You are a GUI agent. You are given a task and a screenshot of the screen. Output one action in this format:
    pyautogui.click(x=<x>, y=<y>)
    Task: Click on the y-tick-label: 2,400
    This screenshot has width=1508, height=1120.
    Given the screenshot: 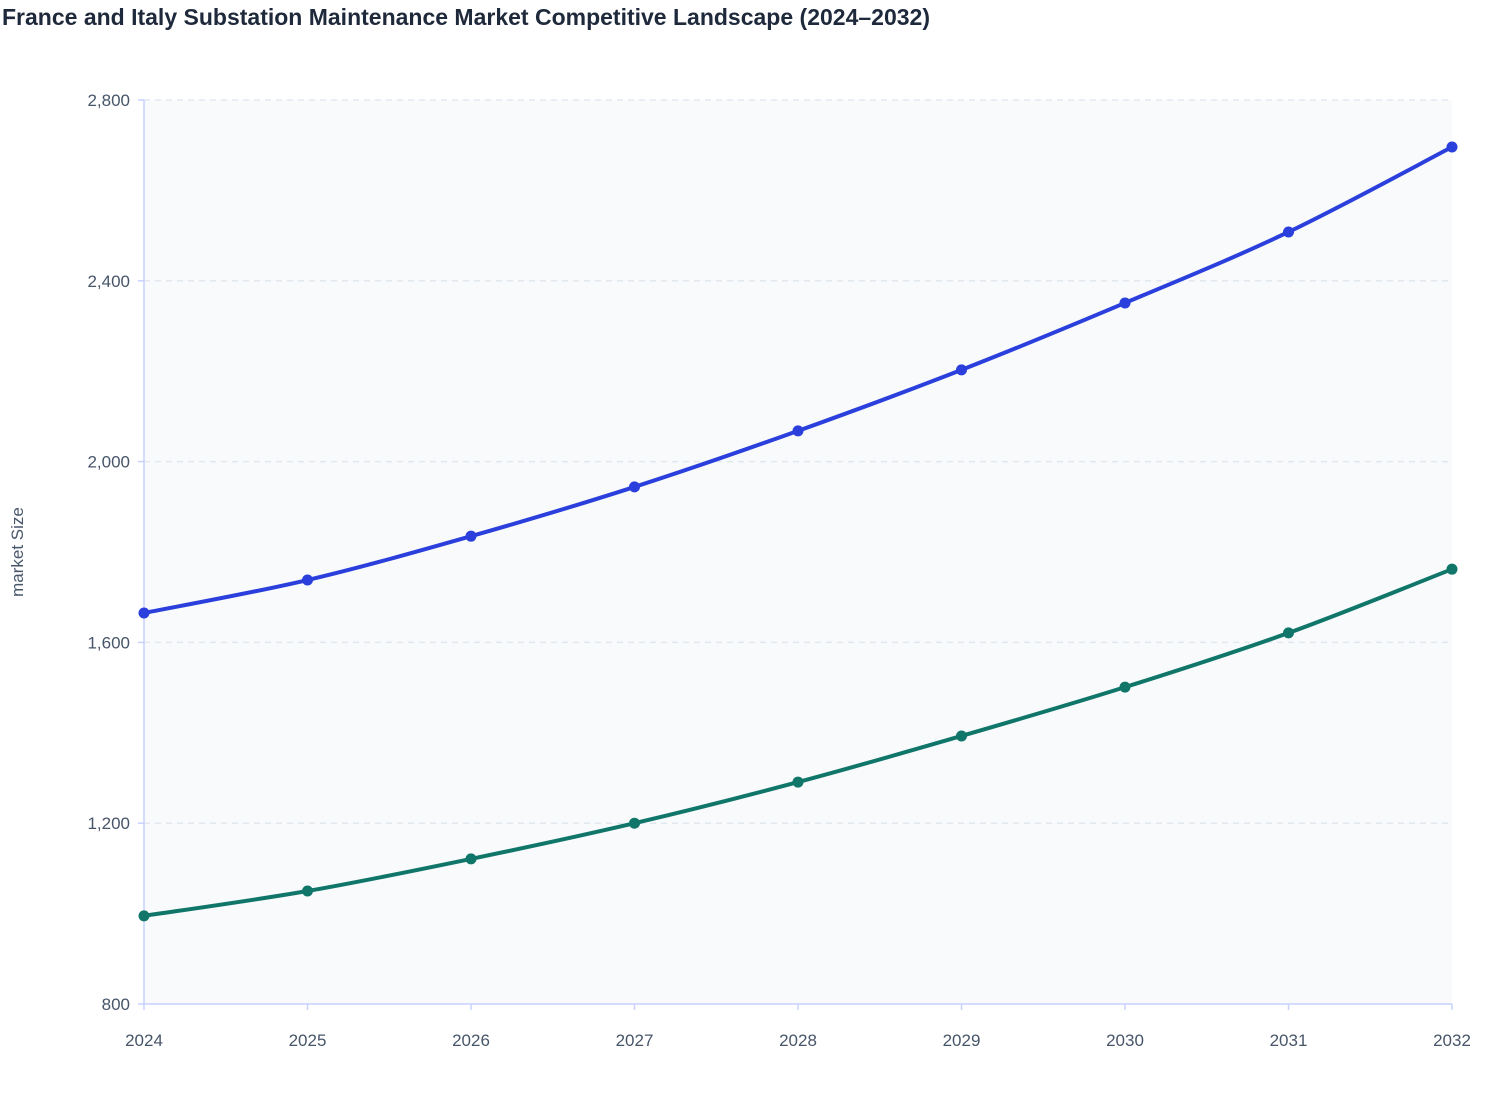 What is the action you would take?
    pyautogui.click(x=108, y=281)
    